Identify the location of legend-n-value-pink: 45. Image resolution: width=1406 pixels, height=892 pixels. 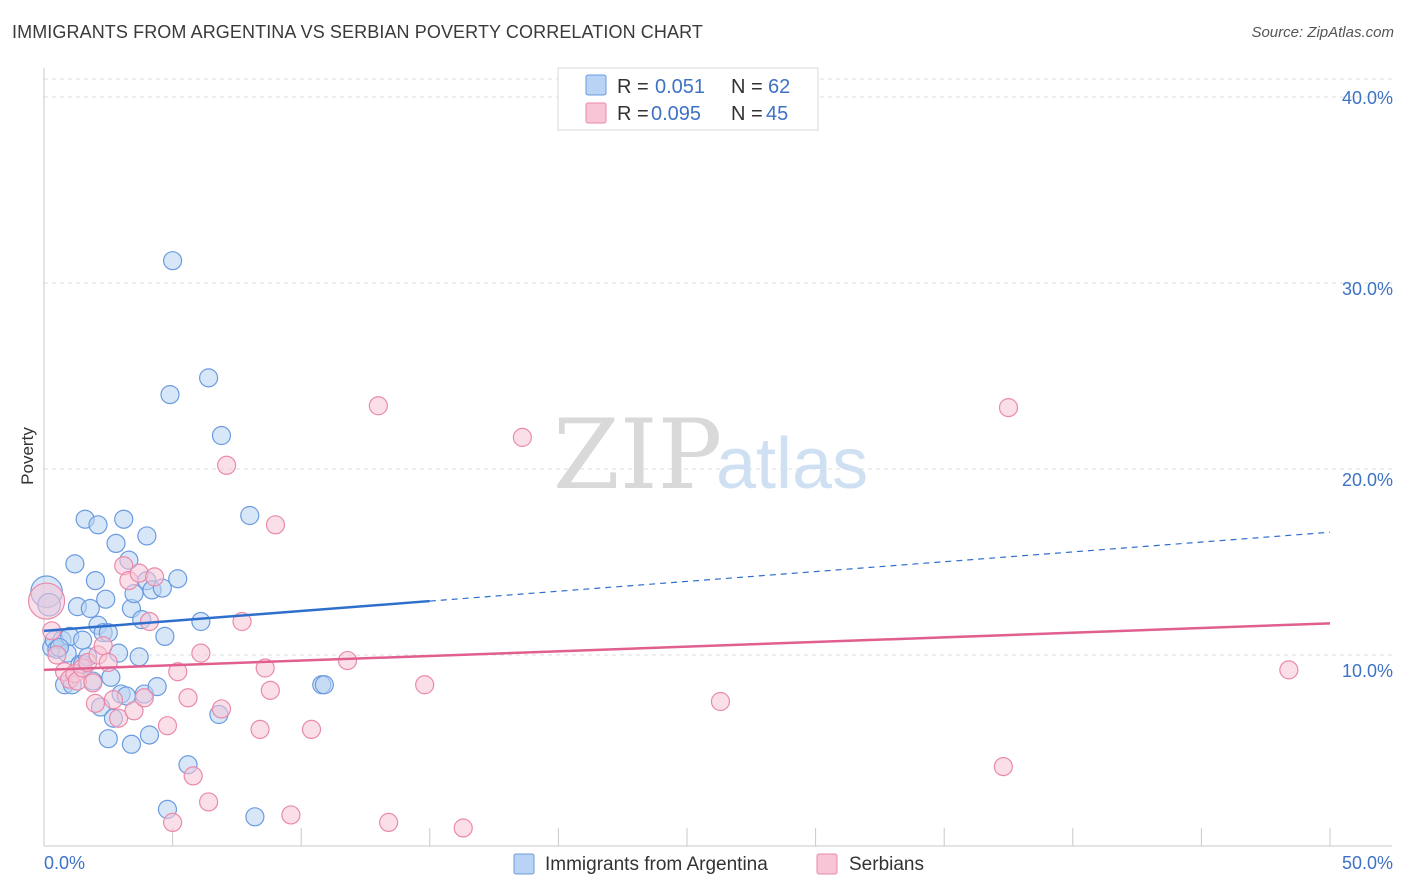
(777, 114).